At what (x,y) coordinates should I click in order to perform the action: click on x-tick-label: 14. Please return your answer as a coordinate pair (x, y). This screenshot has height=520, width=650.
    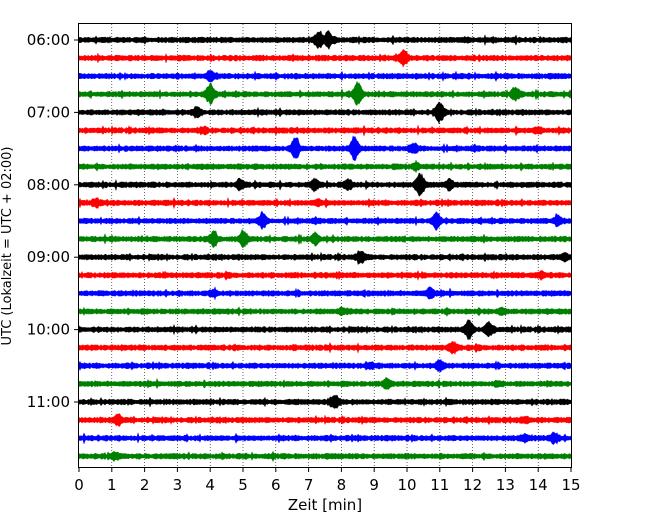
    Looking at the image, I should click on (538, 485).